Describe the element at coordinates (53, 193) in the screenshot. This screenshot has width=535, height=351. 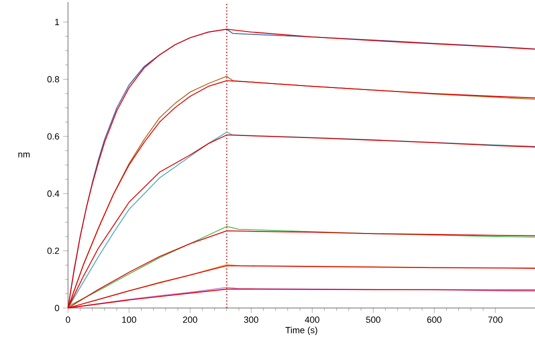
I see `y-tick-label: 0.4` at that location.